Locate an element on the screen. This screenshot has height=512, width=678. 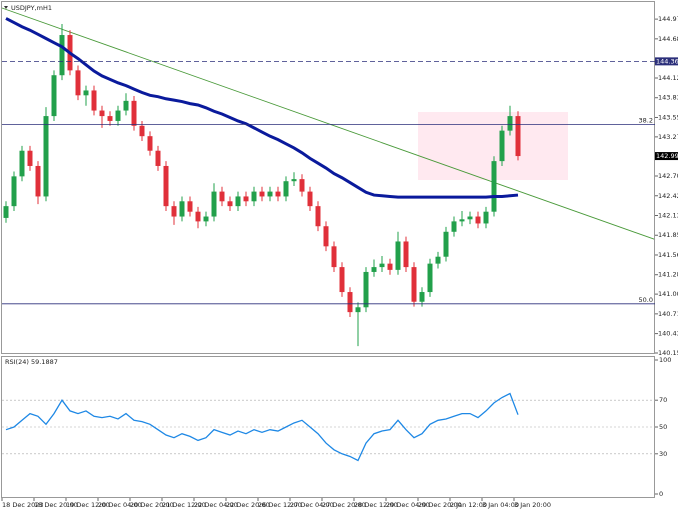
y-tick-label: 144.970 is located at coordinates (668, 19).